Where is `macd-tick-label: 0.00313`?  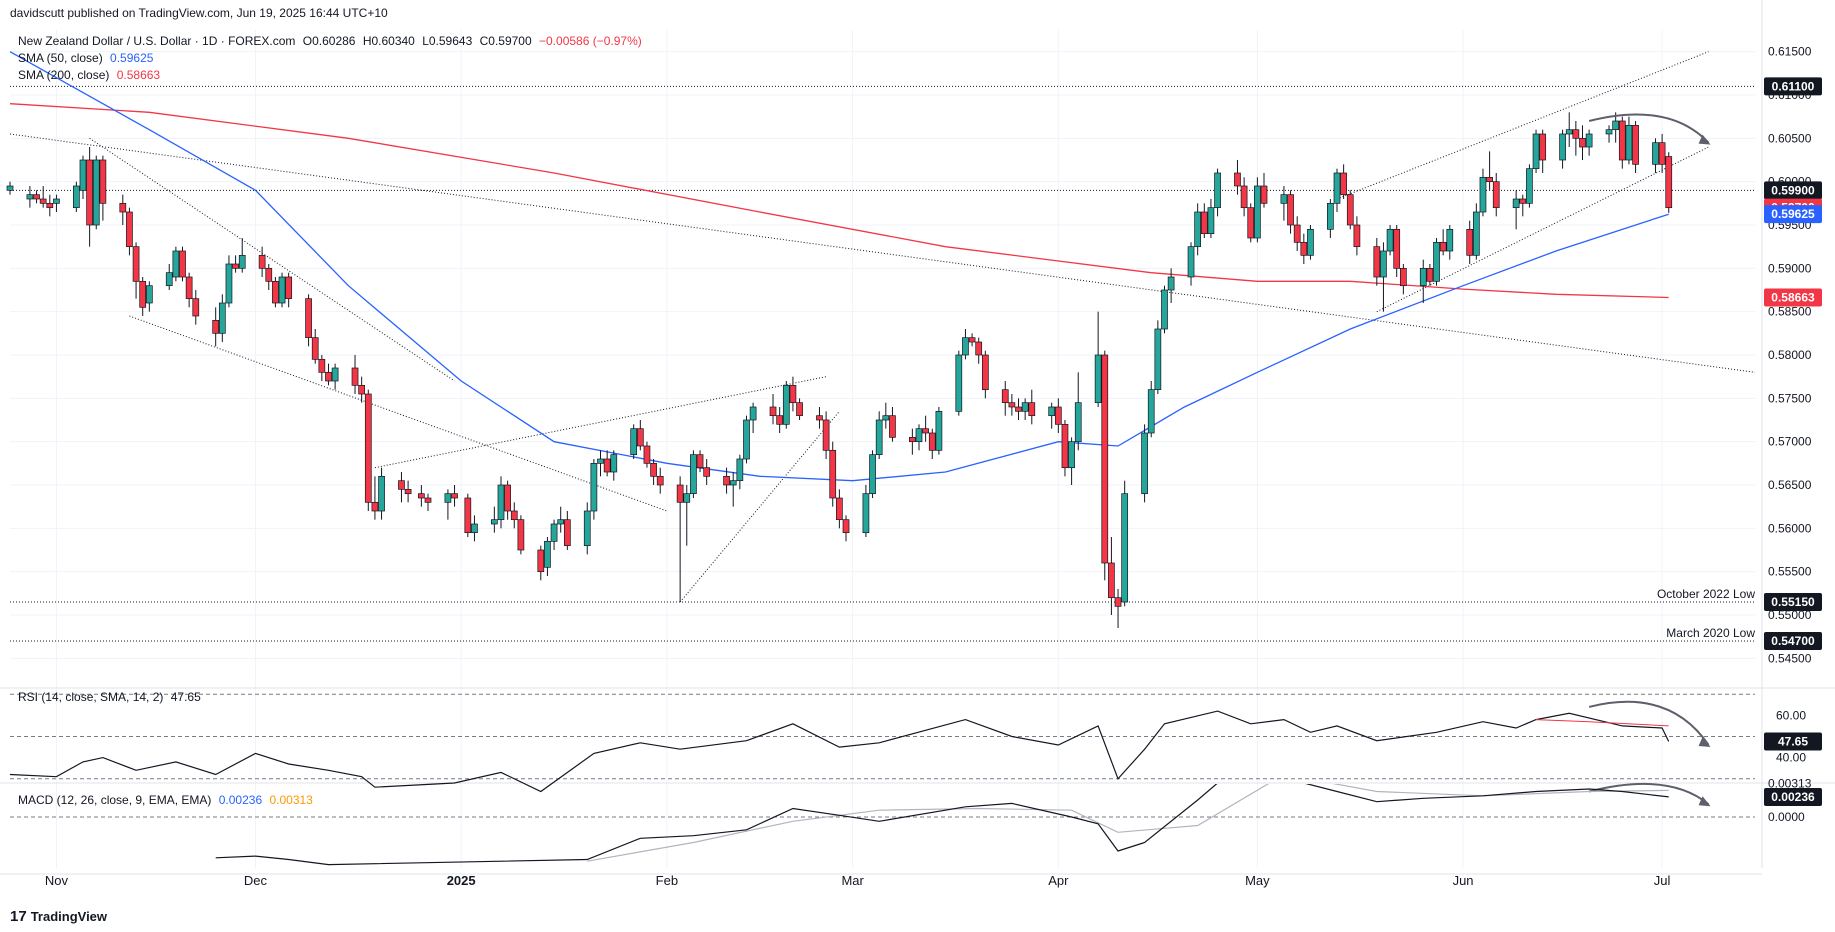
macd-tick-label: 0.00313 is located at coordinates (1790, 783).